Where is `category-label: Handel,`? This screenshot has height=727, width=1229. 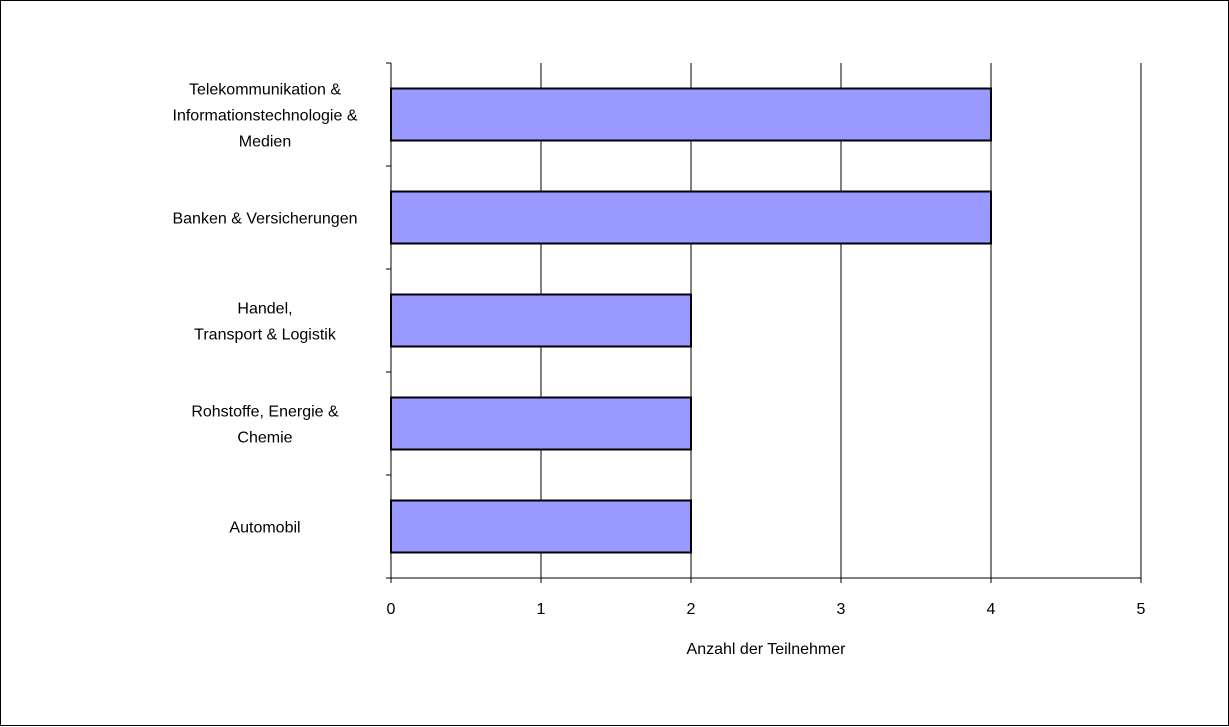
category-label: Handel, is located at coordinates (264, 309).